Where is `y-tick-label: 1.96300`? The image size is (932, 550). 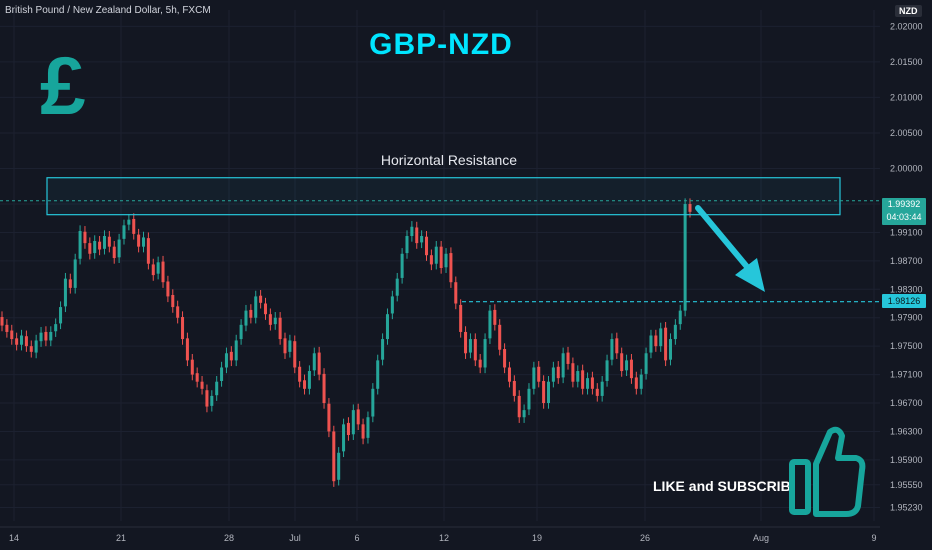 y-tick-label: 1.96300 is located at coordinates (906, 431).